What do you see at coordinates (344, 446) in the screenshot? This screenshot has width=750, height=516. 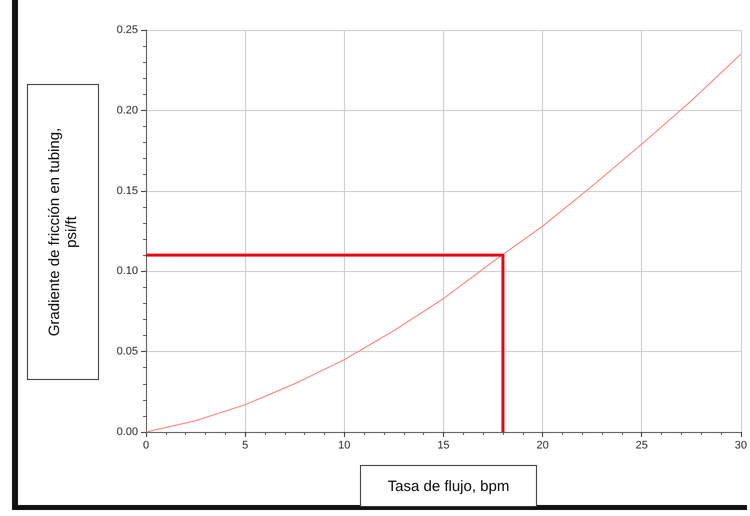 I see `x-tick-label: 10` at bounding box center [344, 446].